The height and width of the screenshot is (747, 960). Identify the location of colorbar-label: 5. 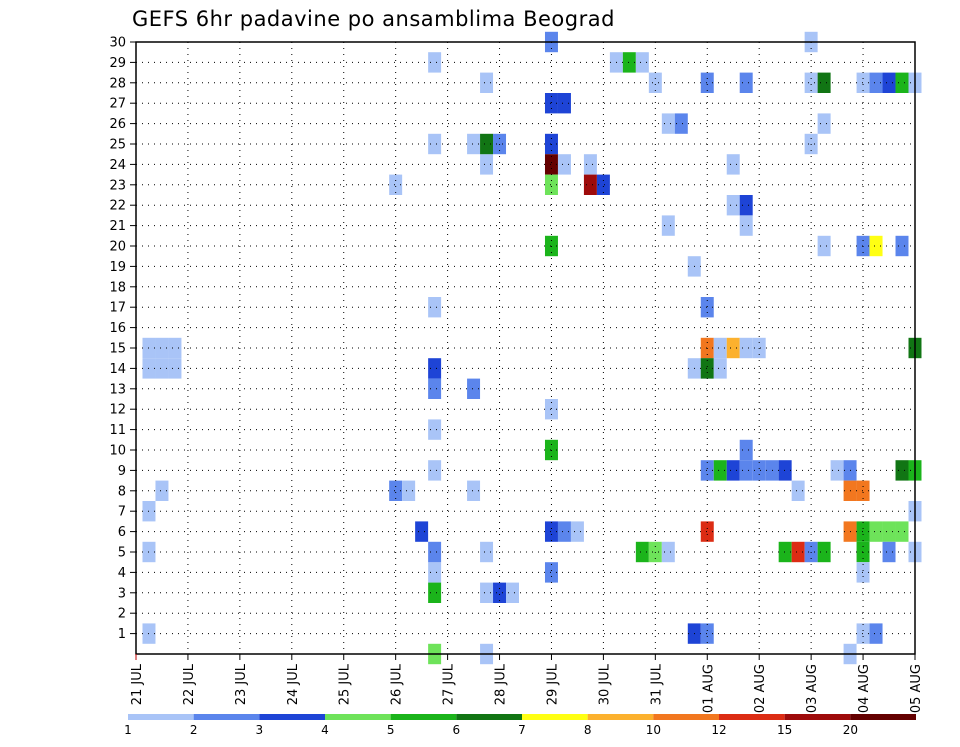
(391, 730).